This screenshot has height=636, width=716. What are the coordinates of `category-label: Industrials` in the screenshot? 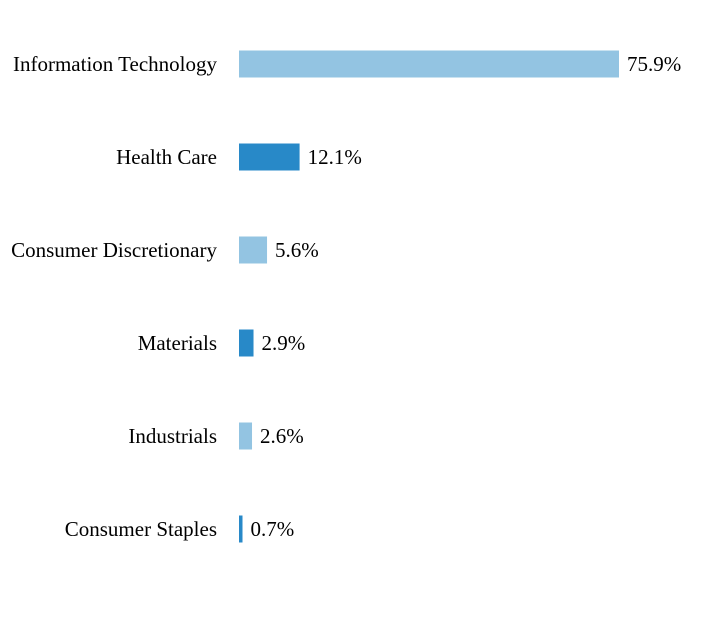 It's located at (172, 436).